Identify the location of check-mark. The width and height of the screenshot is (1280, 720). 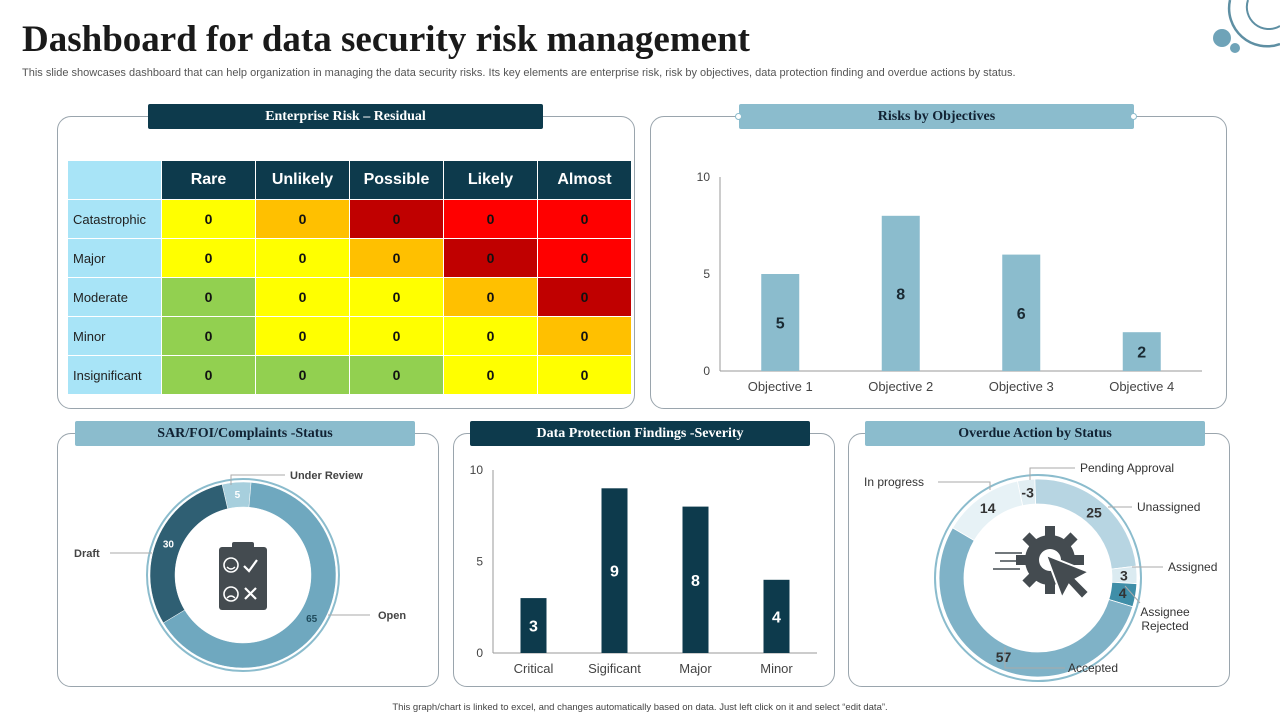
(250, 566).